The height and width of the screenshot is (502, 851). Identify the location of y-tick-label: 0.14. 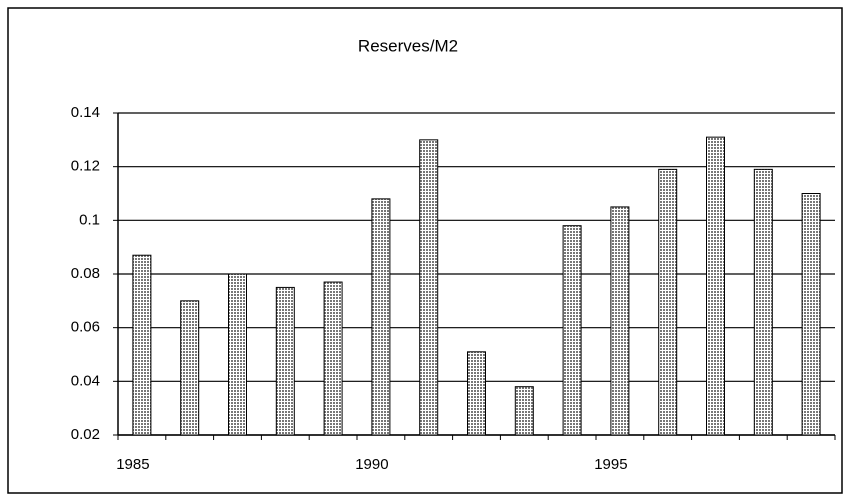
(85, 112).